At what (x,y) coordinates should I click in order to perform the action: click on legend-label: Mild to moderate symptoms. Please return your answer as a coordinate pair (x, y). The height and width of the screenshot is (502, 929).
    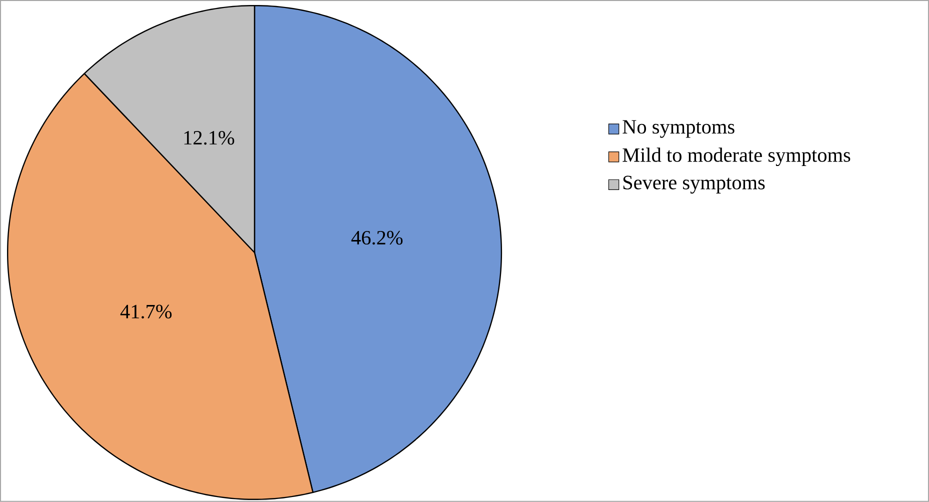
    Looking at the image, I should click on (736, 157).